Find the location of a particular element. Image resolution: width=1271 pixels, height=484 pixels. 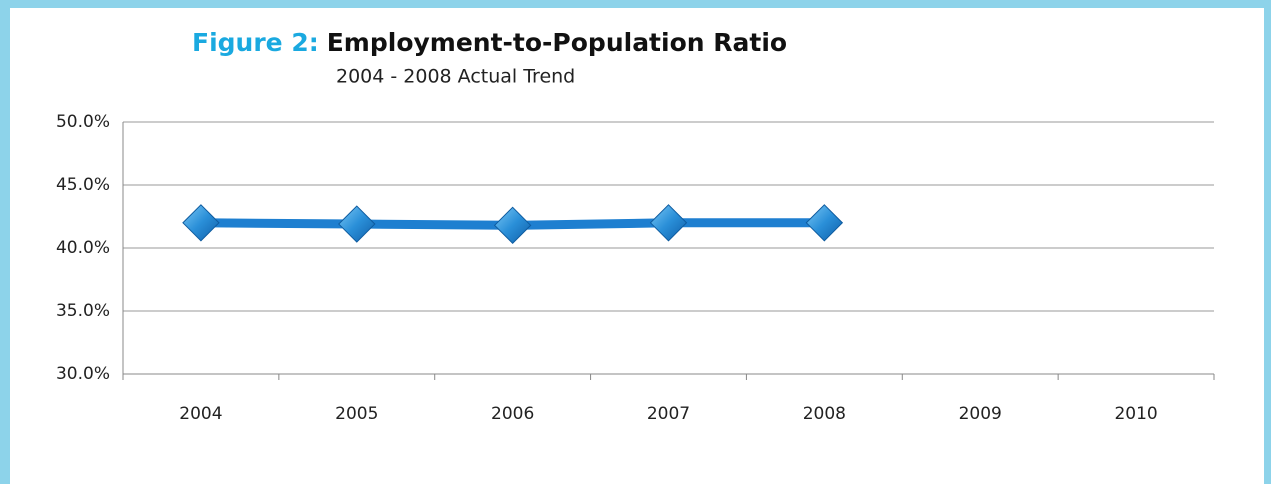

x-tick-label: 2004 is located at coordinates (200, 414).